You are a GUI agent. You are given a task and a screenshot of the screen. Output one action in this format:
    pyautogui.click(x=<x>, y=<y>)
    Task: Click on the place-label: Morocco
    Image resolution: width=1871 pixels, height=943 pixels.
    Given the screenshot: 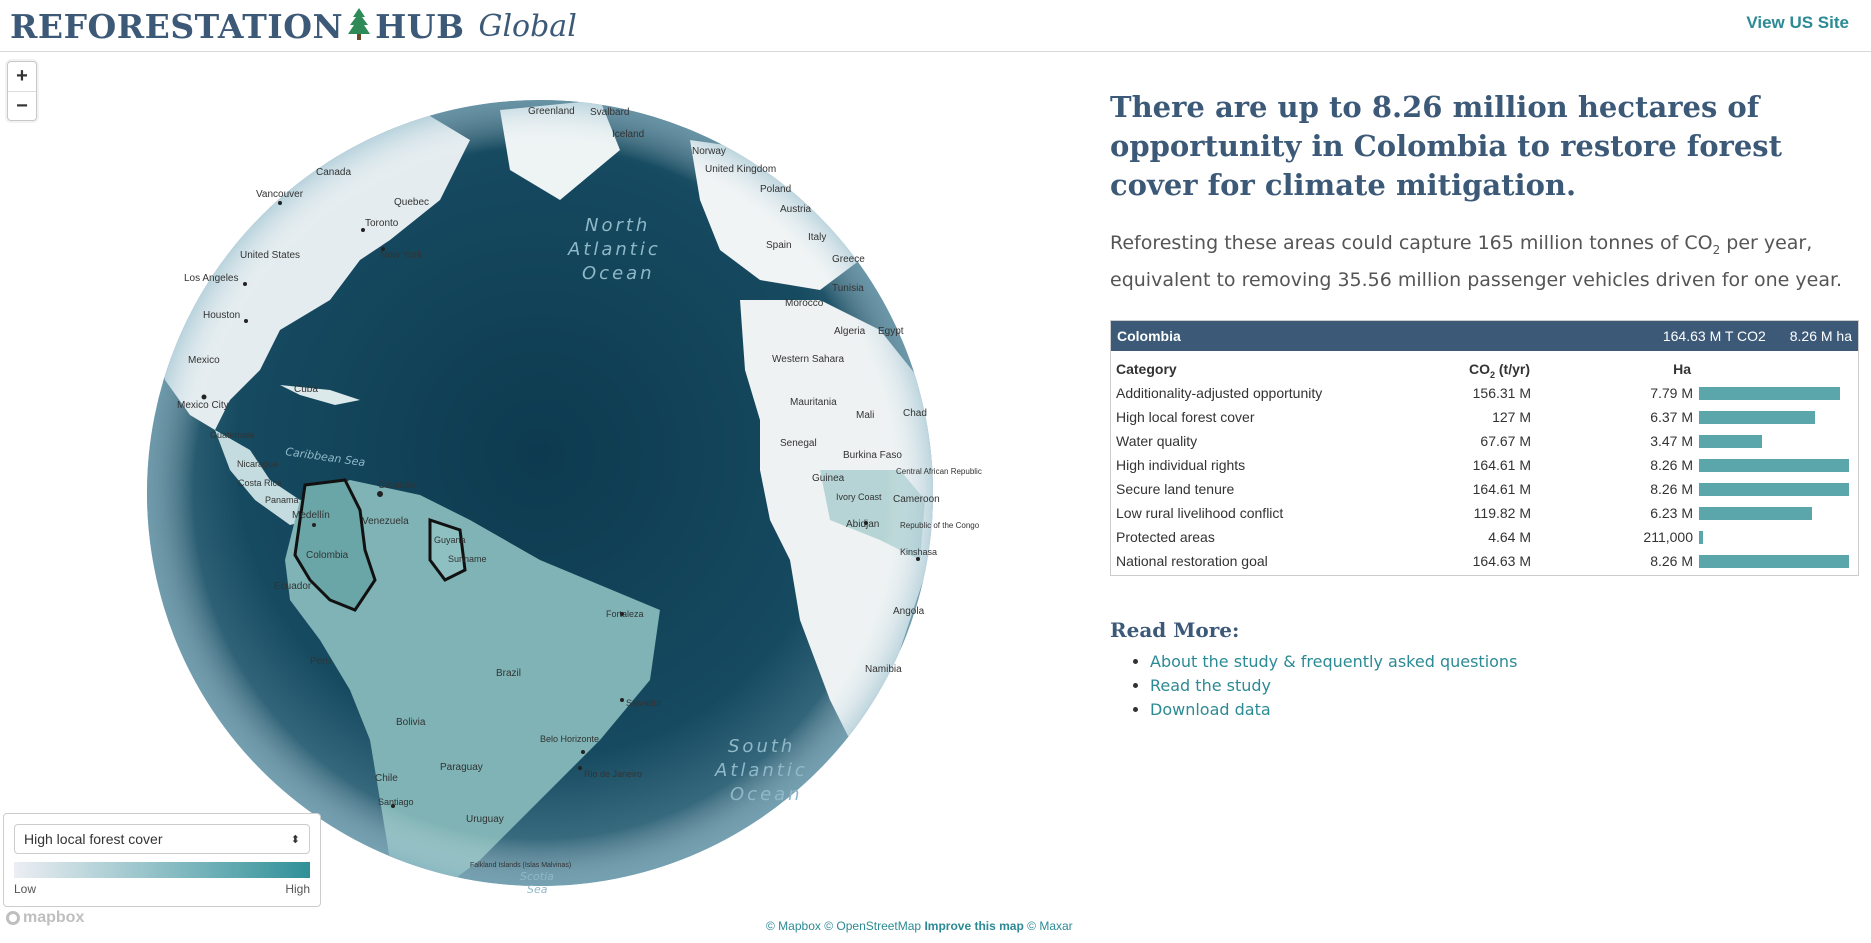 What is the action you would take?
    pyautogui.click(x=804, y=303)
    